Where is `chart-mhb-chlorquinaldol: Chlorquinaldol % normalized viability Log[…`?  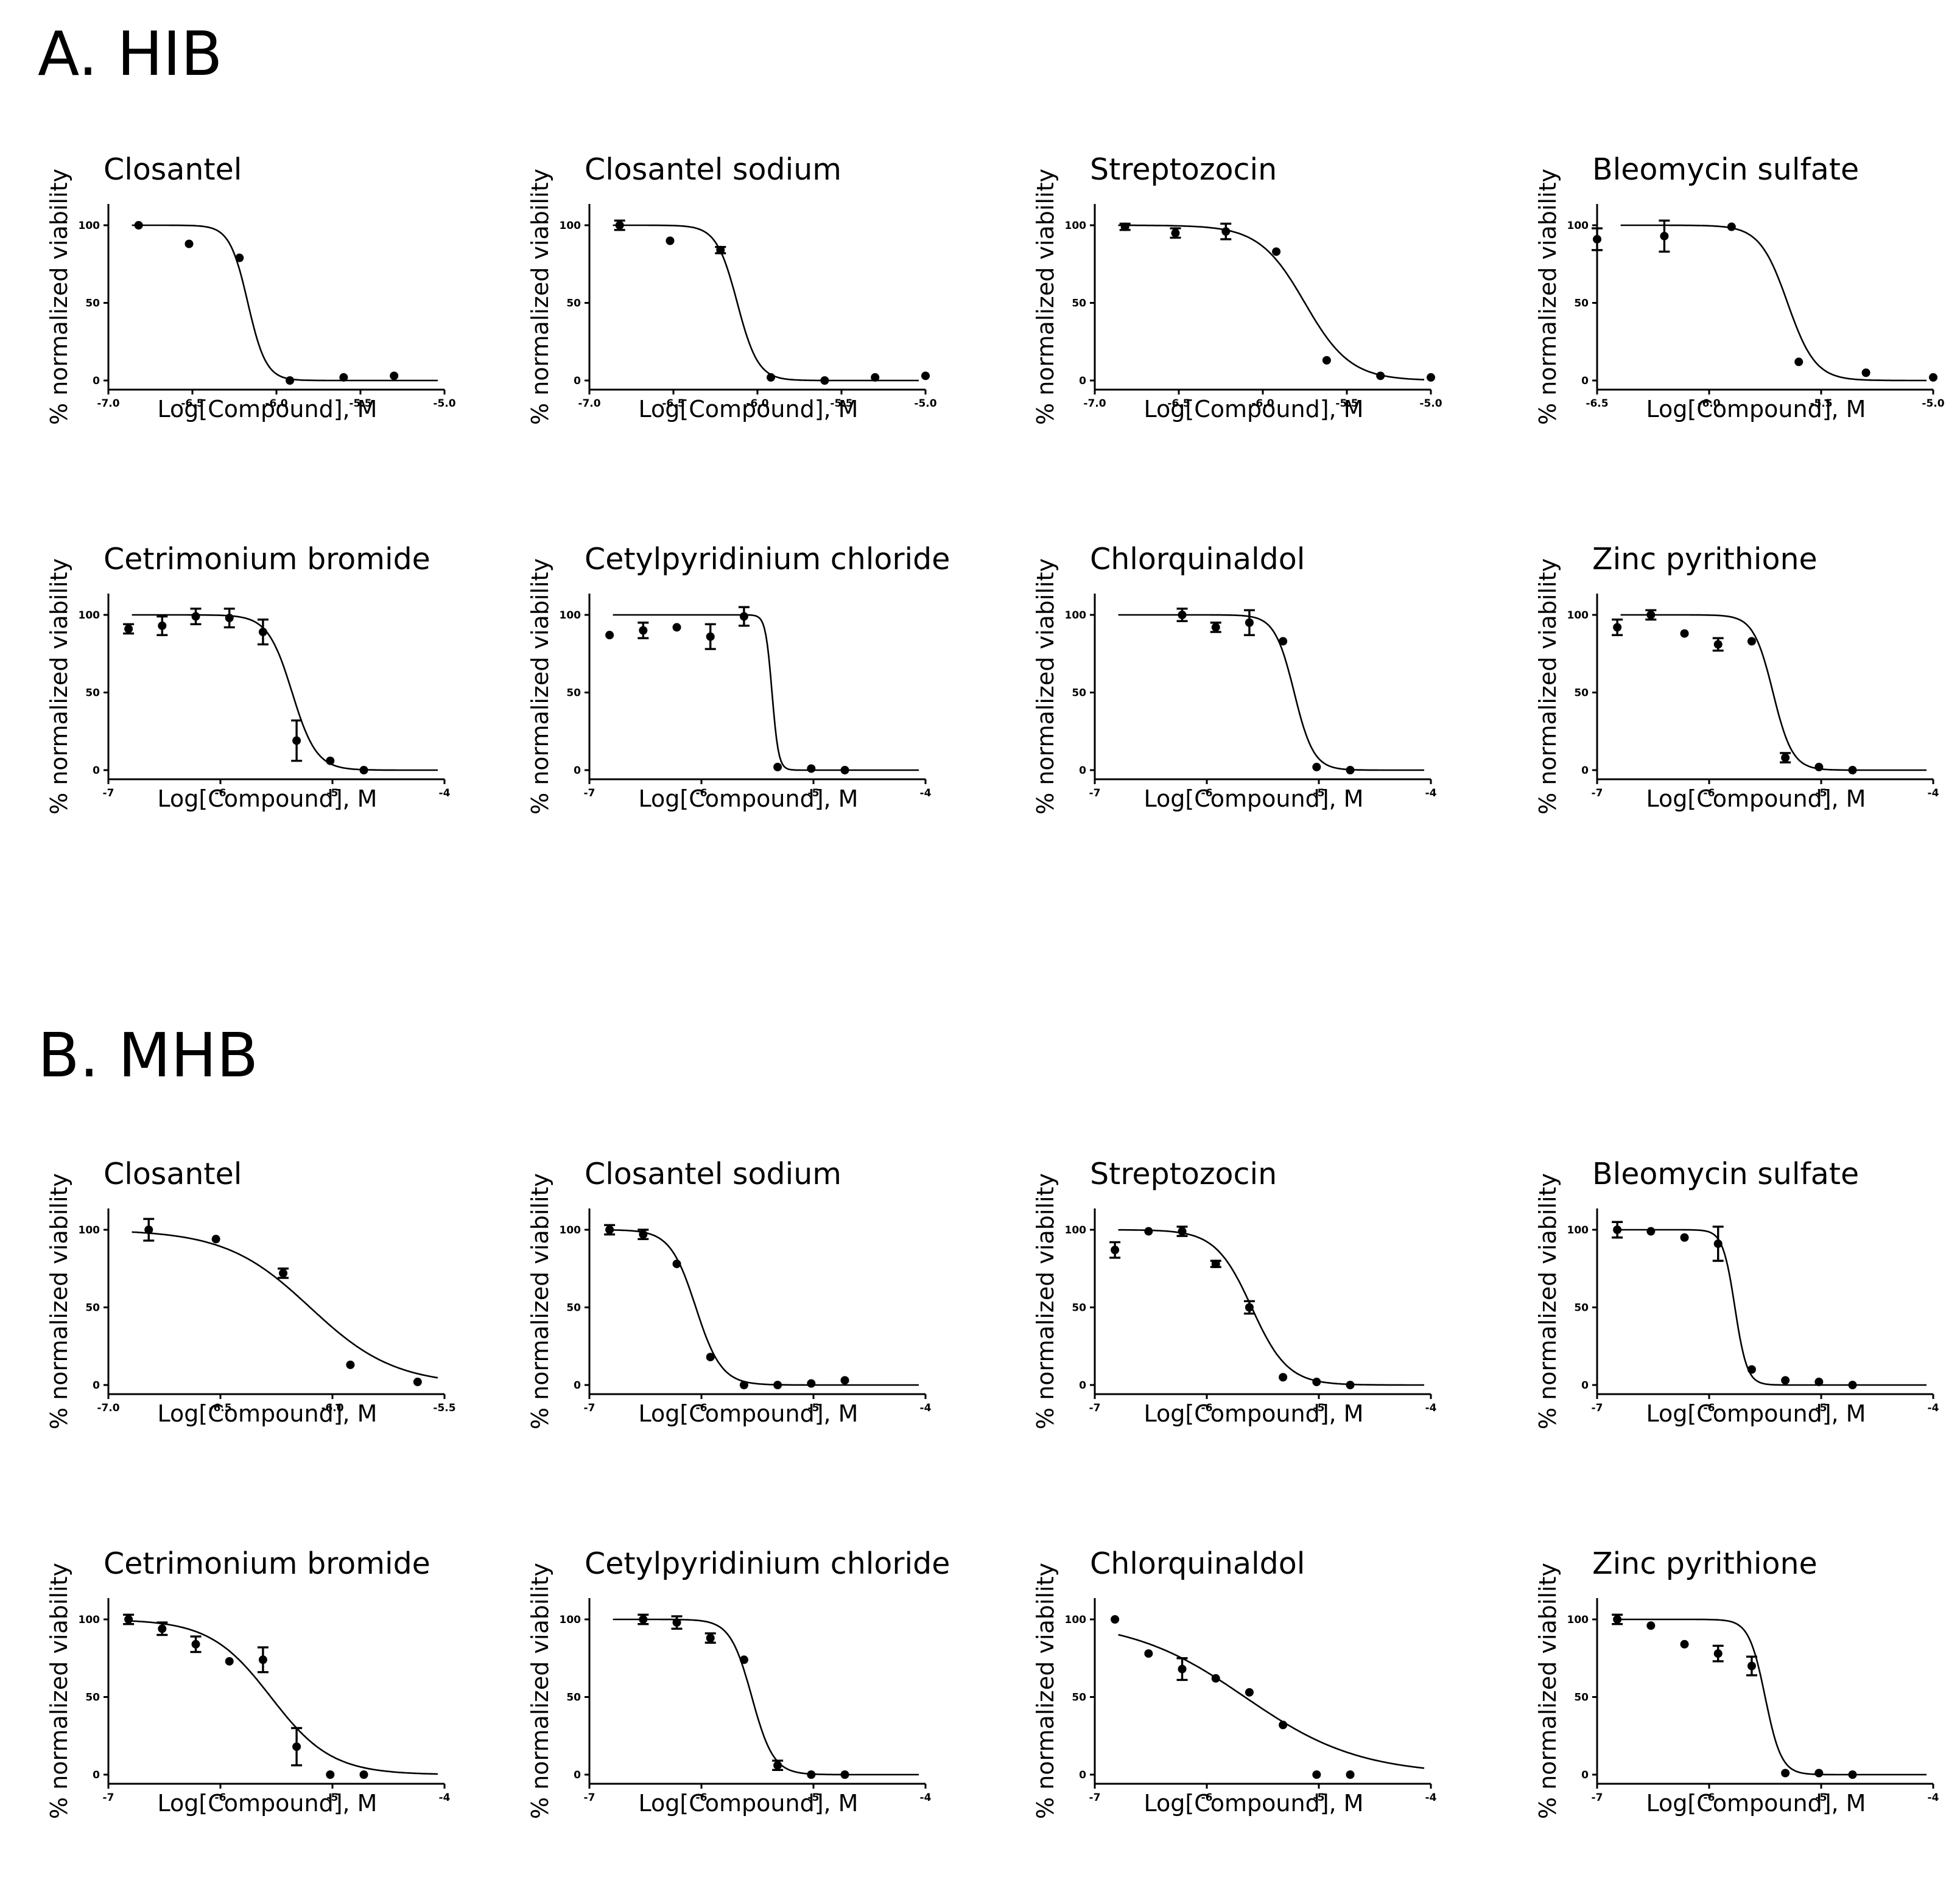 chart-mhb-chlorquinaldol: Chlorquinaldol % normalized viability Log[… is located at coordinates (1242, 1673).